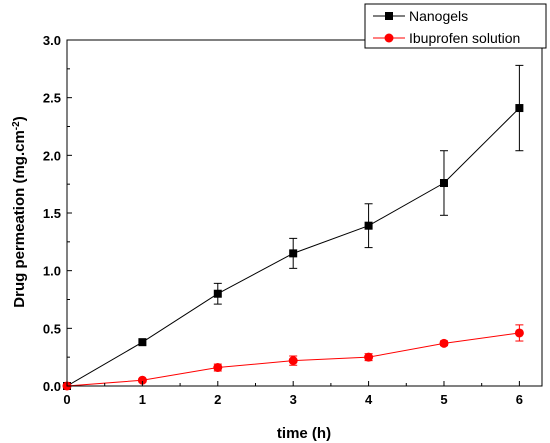  I want to click on legend-label-nanogels: Nanogels, so click(438, 16).